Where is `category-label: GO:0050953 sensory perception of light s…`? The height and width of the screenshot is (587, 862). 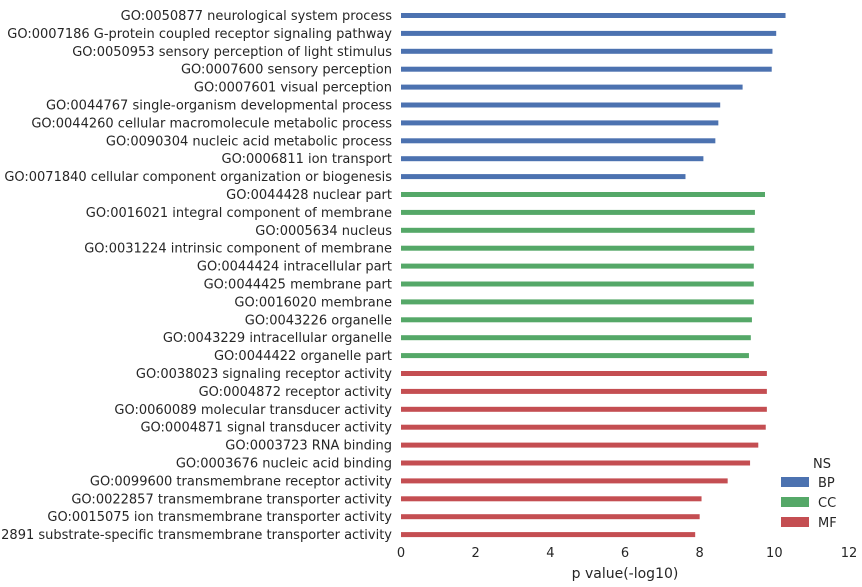
category-label: GO:0050953 sensory perception of light s… is located at coordinates (232, 52).